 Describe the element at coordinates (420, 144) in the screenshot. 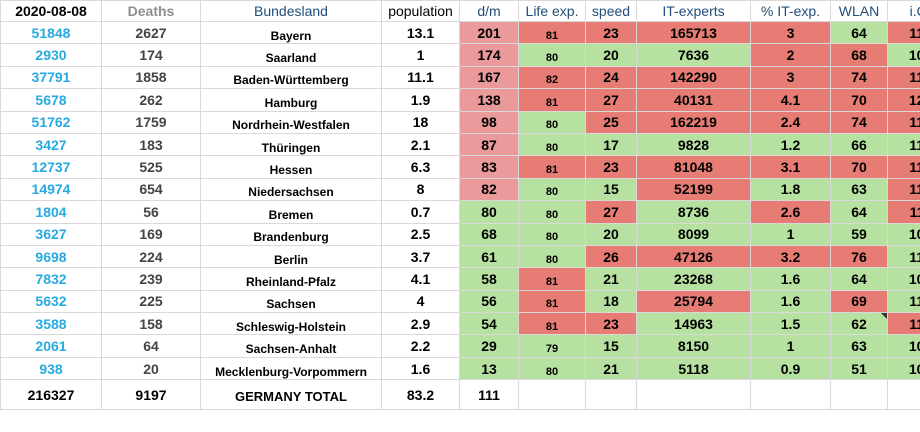

I see `cell-population: 2.1` at that location.